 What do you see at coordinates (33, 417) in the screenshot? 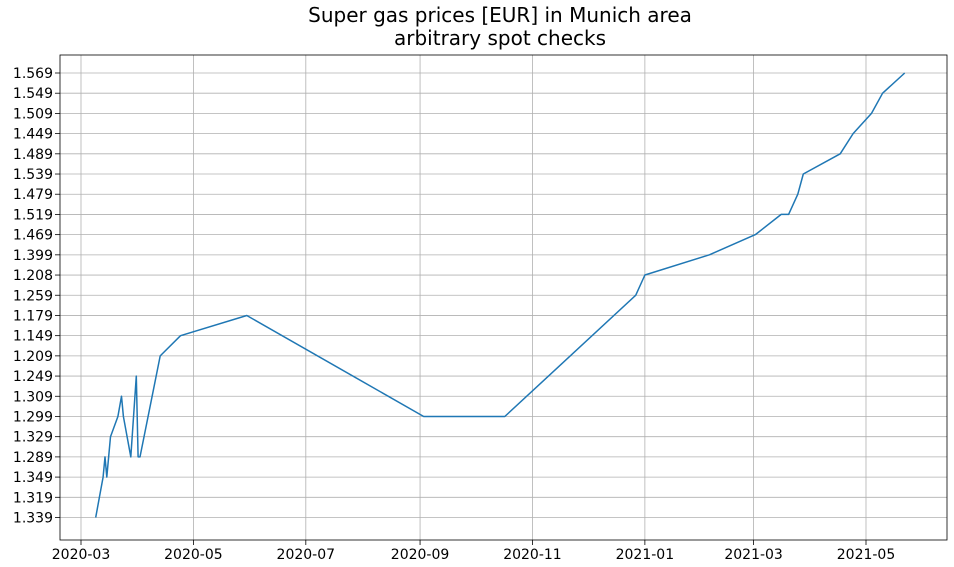
I see `y-tick-label: 1.299` at bounding box center [33, 417].